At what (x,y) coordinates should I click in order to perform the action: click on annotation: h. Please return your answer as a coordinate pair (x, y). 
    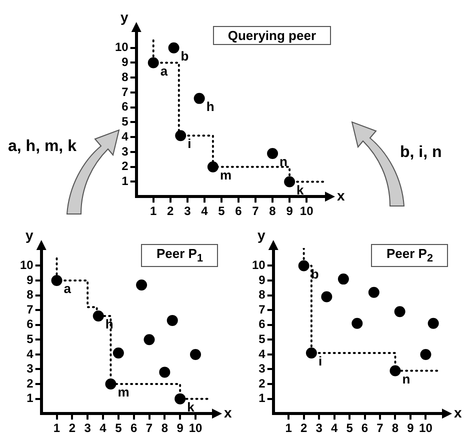
    Looking at the image, I should click on (210, 106).